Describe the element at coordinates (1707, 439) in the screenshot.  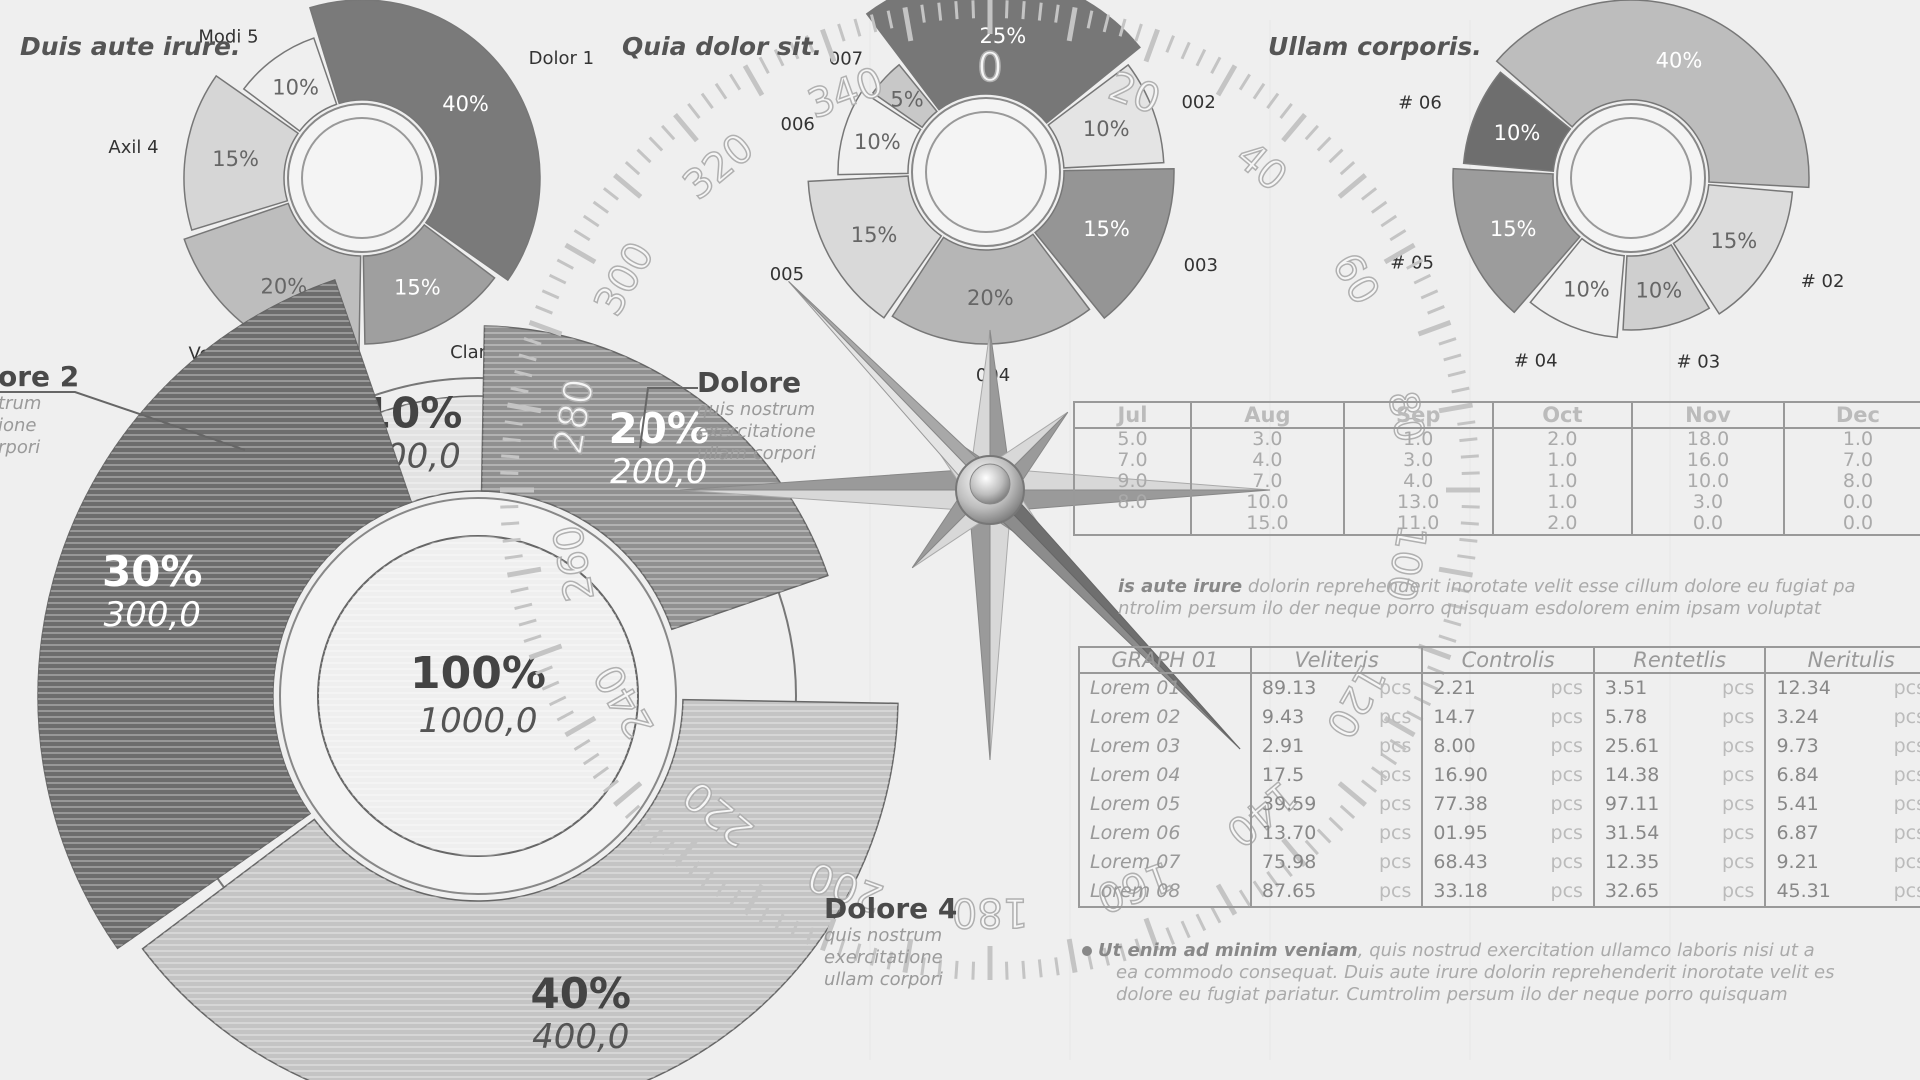
I see `table-cell: 18.0` at that location.